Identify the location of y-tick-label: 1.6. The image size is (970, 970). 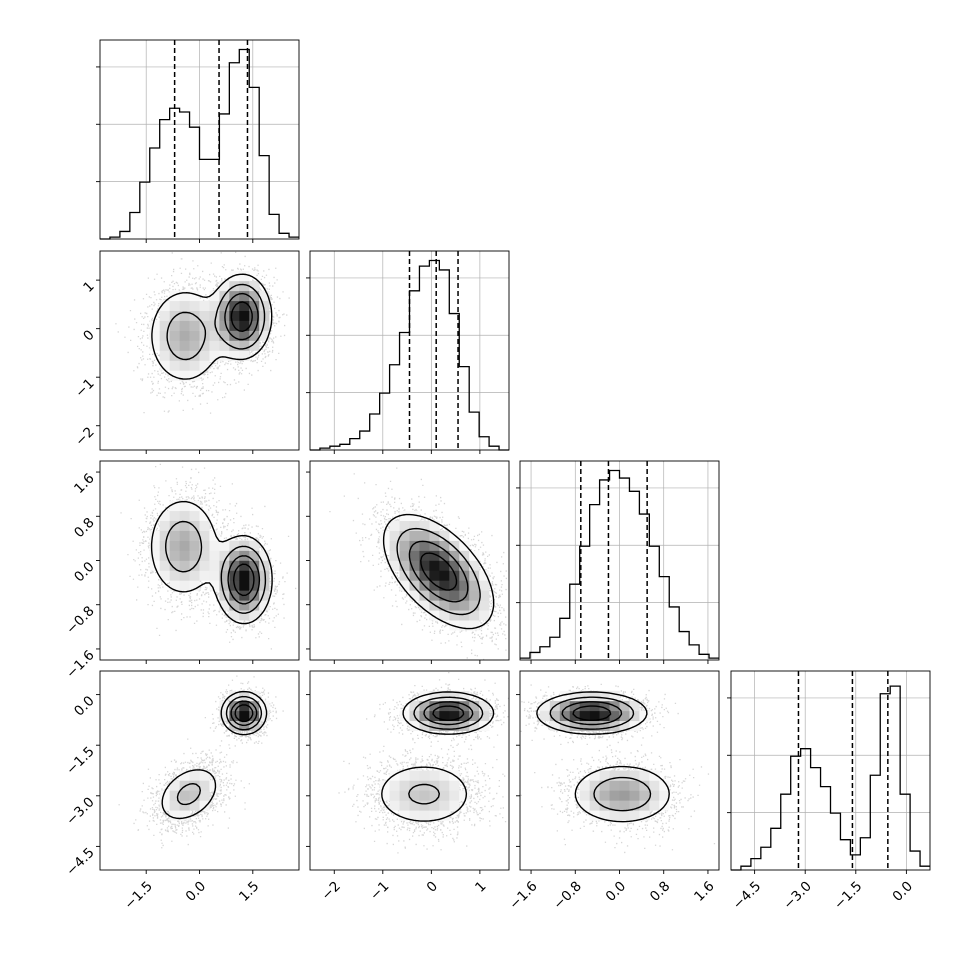
(84, 483).